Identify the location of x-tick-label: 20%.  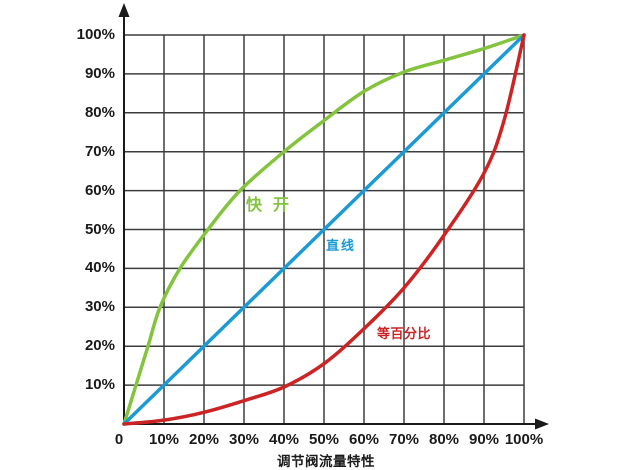
(204, 439).